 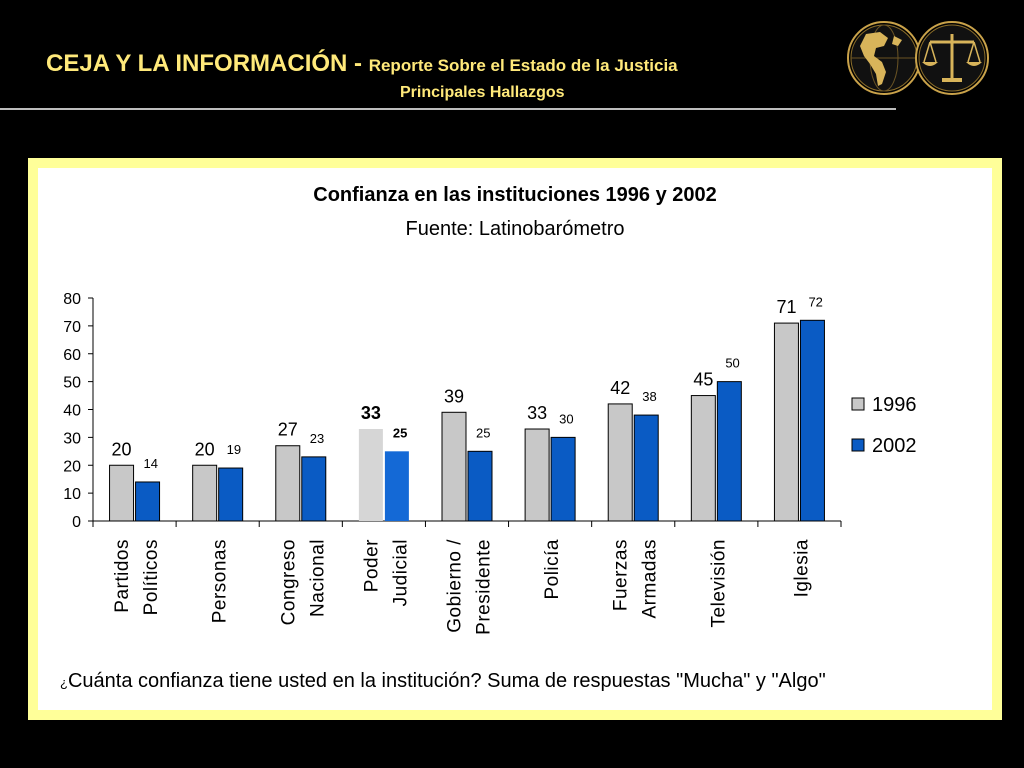 What do you see at coordinates (786, 307) in the screenshot?
I see `data-label-1996: 71` at bounding box center [786, 307].